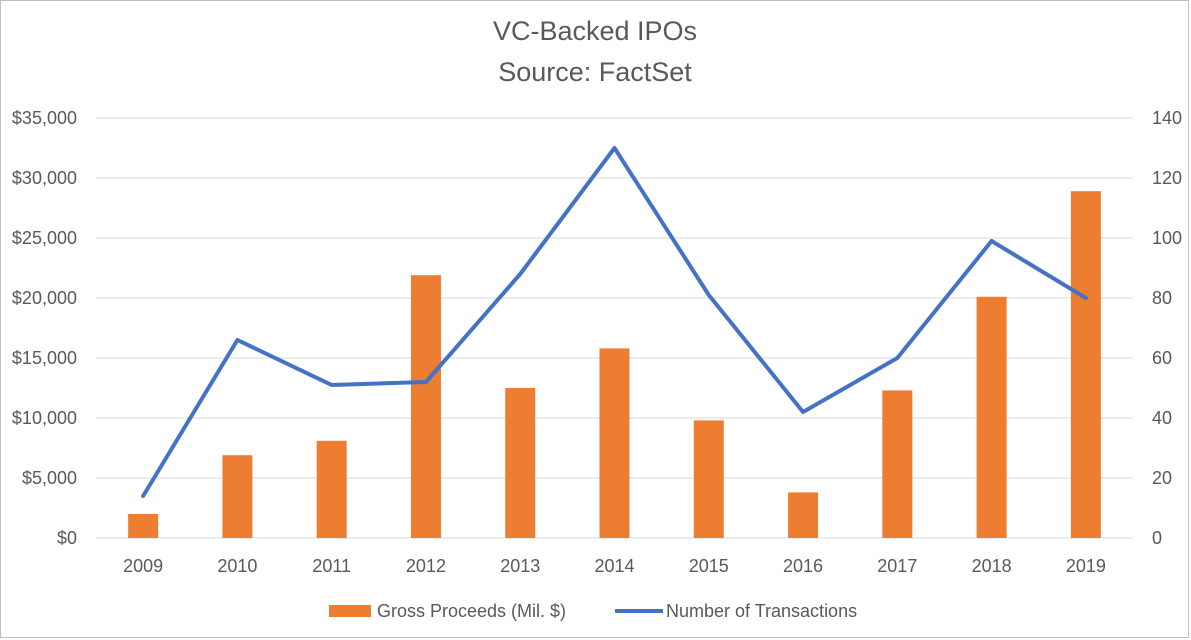  What do you see at coordinates (1162, 358) in the screenshot?
I see `y-right-tick-label: 60` at bounding box center [1162, 358].